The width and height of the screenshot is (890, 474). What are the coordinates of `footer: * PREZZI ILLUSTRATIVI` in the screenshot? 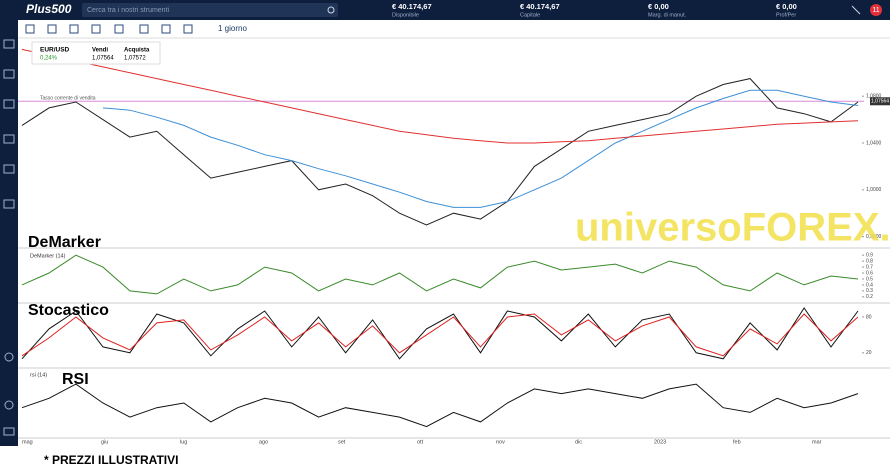 It's located at (111, 460).